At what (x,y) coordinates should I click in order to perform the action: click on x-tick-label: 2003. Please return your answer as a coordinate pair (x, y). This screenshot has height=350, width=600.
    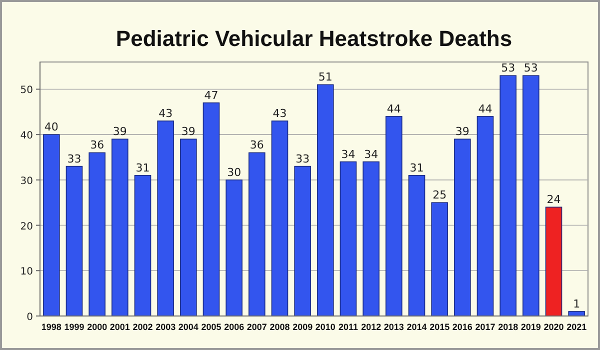
    Looking at the image, I should click on (166, 327).